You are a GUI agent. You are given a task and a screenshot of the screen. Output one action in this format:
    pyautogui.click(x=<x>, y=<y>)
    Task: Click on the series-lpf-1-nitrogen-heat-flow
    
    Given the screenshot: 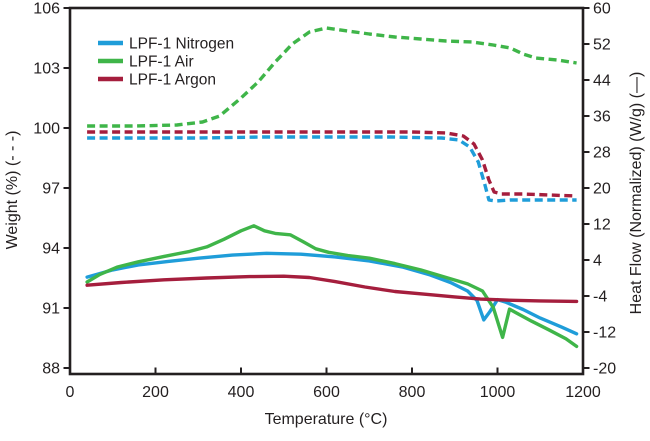 What is the action you would take?
    pyautogui.click(x=332, y=293)
    